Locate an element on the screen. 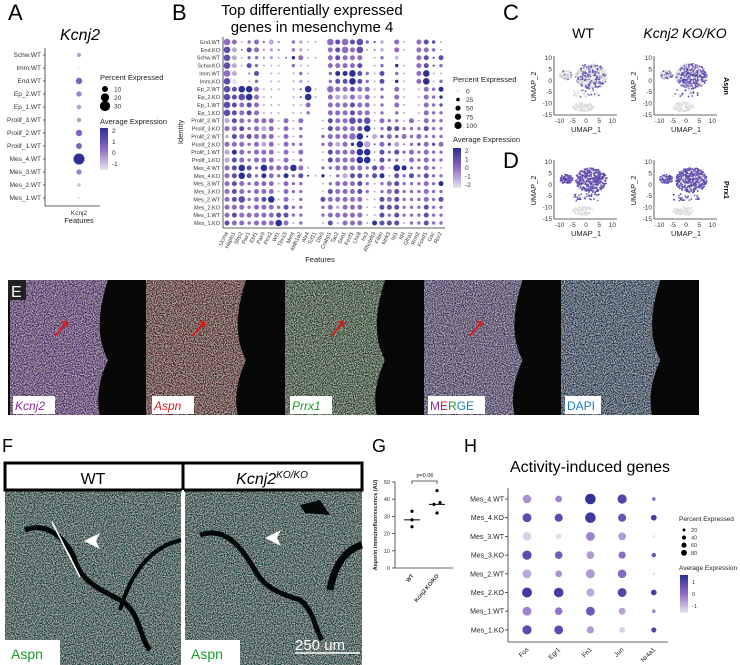 This screenshot has width=740, height=665. column-label-wt: WT is located at coordinates (583, 33).